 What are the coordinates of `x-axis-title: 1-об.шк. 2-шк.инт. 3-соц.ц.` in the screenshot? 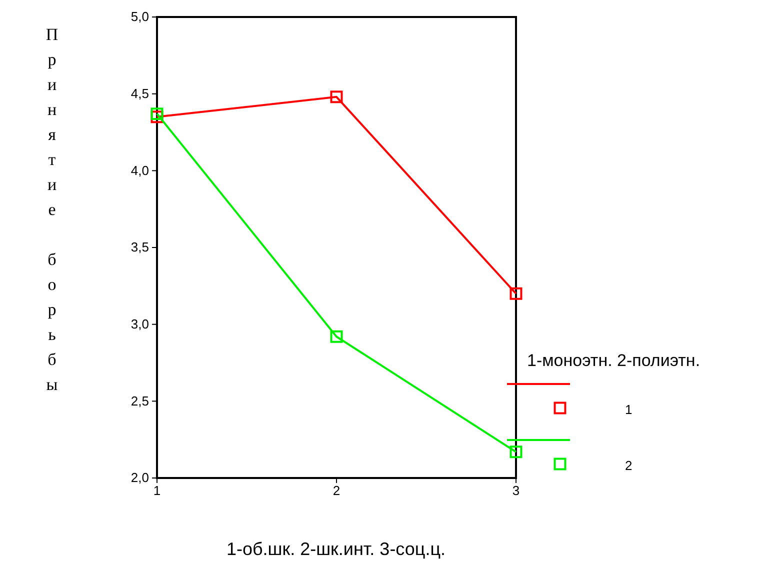 It's located at (336, 549).